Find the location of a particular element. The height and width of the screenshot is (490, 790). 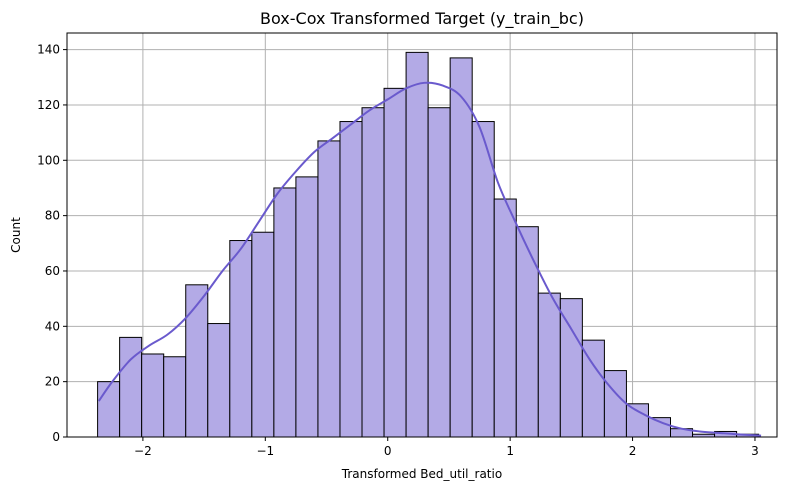

y-axis-label: Count is located at coordinates (16, 235).